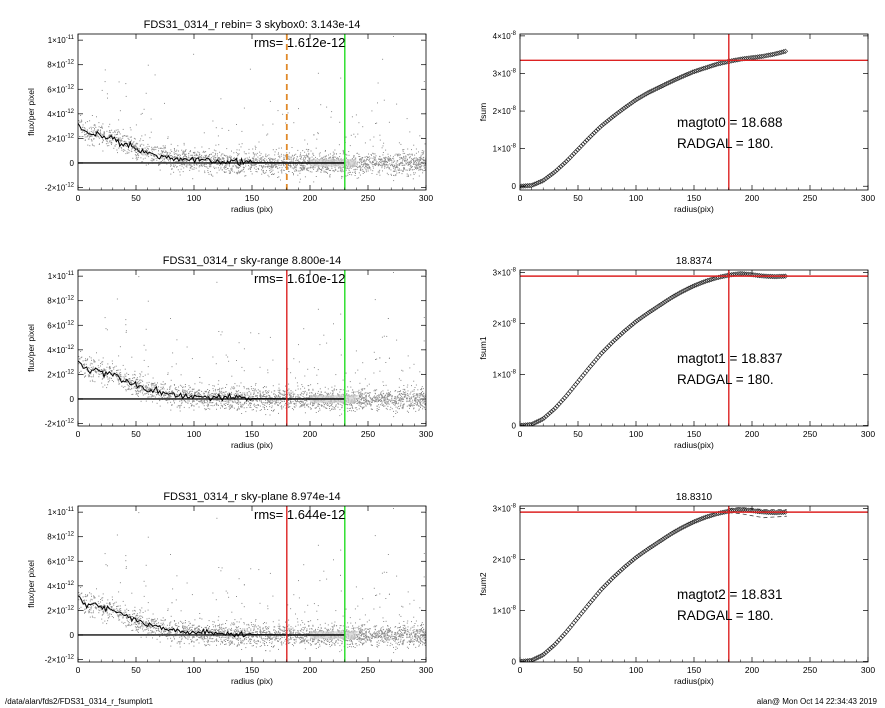 The image size is (885, 708). Describe the element at coordinates (252, 209) in the screenshot. I see `x-axis-label: radius (pix)` at that location.